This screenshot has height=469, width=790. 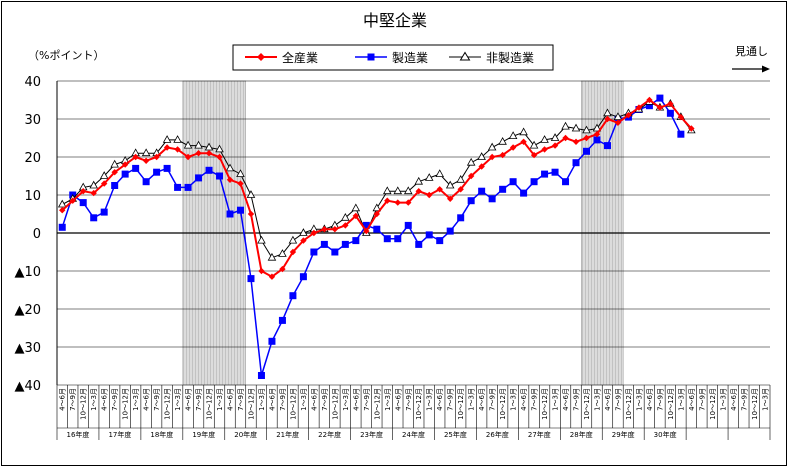 What do you see at coordinates (395, 20) in the screenshot?
I see `chart-title: 中堅企業` at bounding box center [395, 20].